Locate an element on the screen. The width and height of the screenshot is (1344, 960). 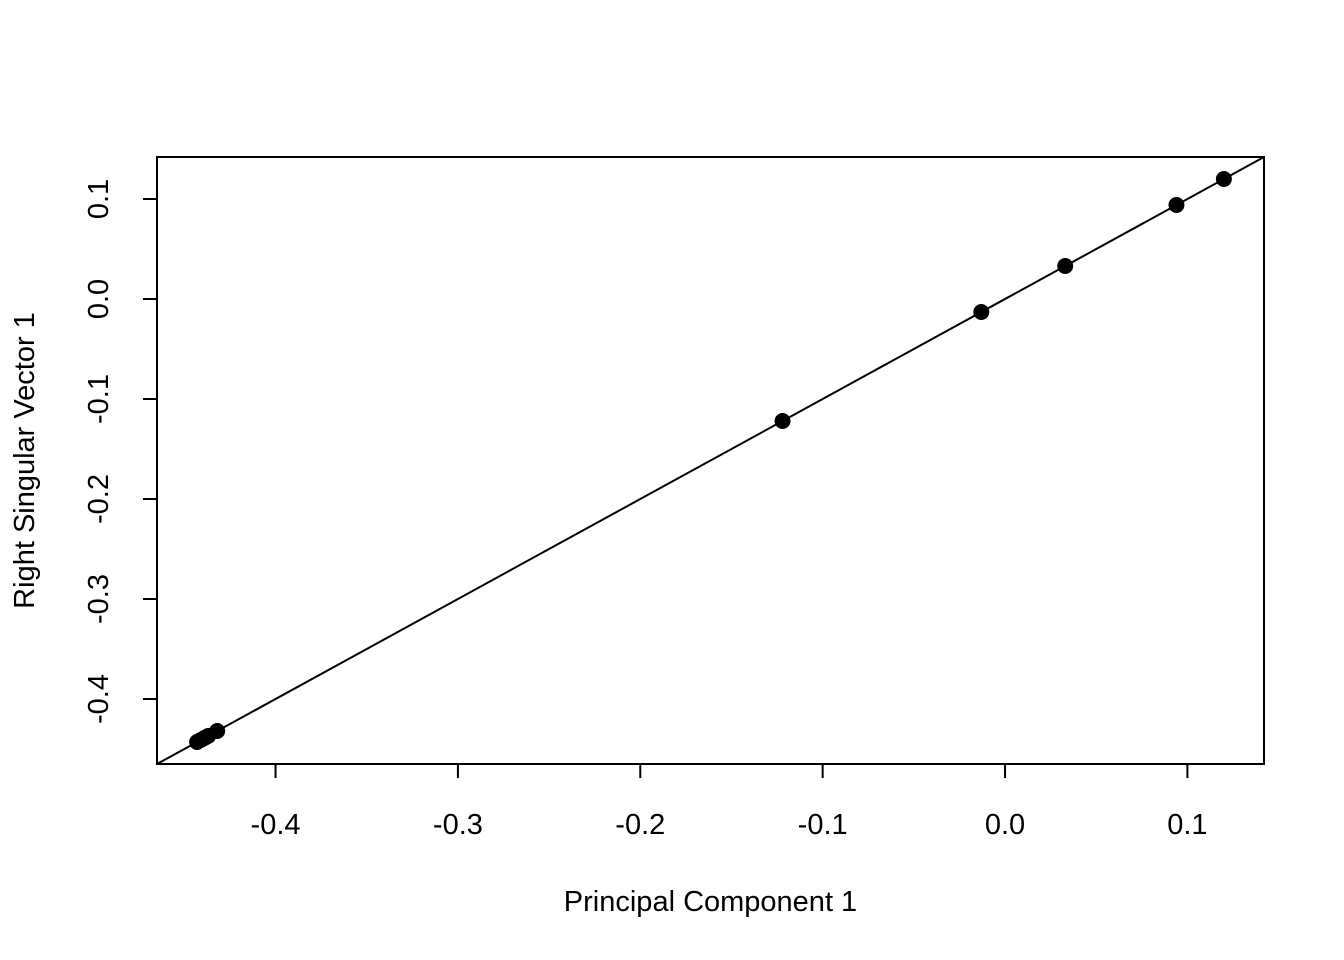
x-tick-label: 0.1 is located at coordinates (1187, 825).